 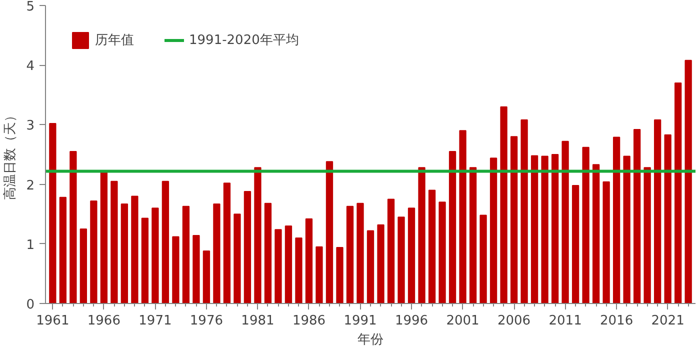 What do you see at coordinates (617, 321) in the screenshot?
I see `x-tick-label: 2016` at bounding box center [617, 321].